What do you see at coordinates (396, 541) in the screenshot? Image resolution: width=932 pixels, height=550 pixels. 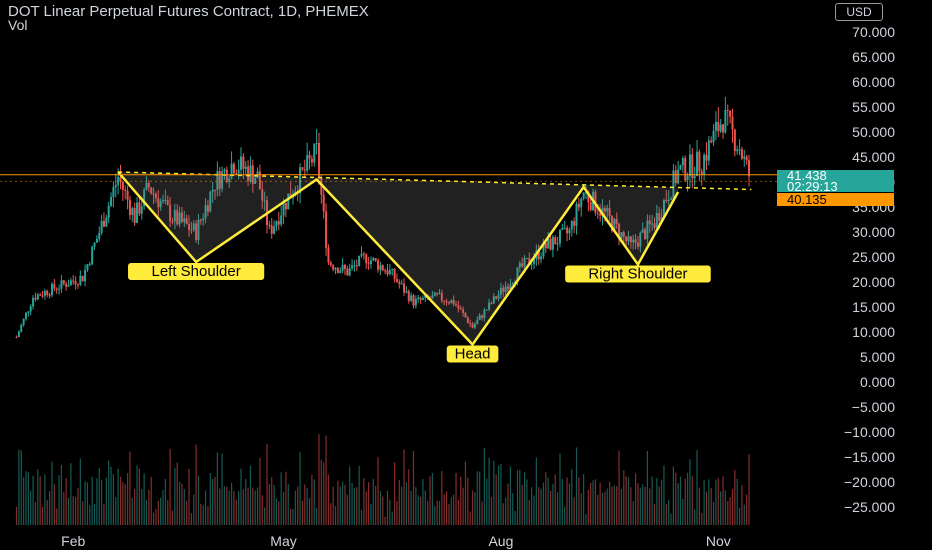 I see `time-axis: Feb May Aug Nov` at bounding box center [396, 541].